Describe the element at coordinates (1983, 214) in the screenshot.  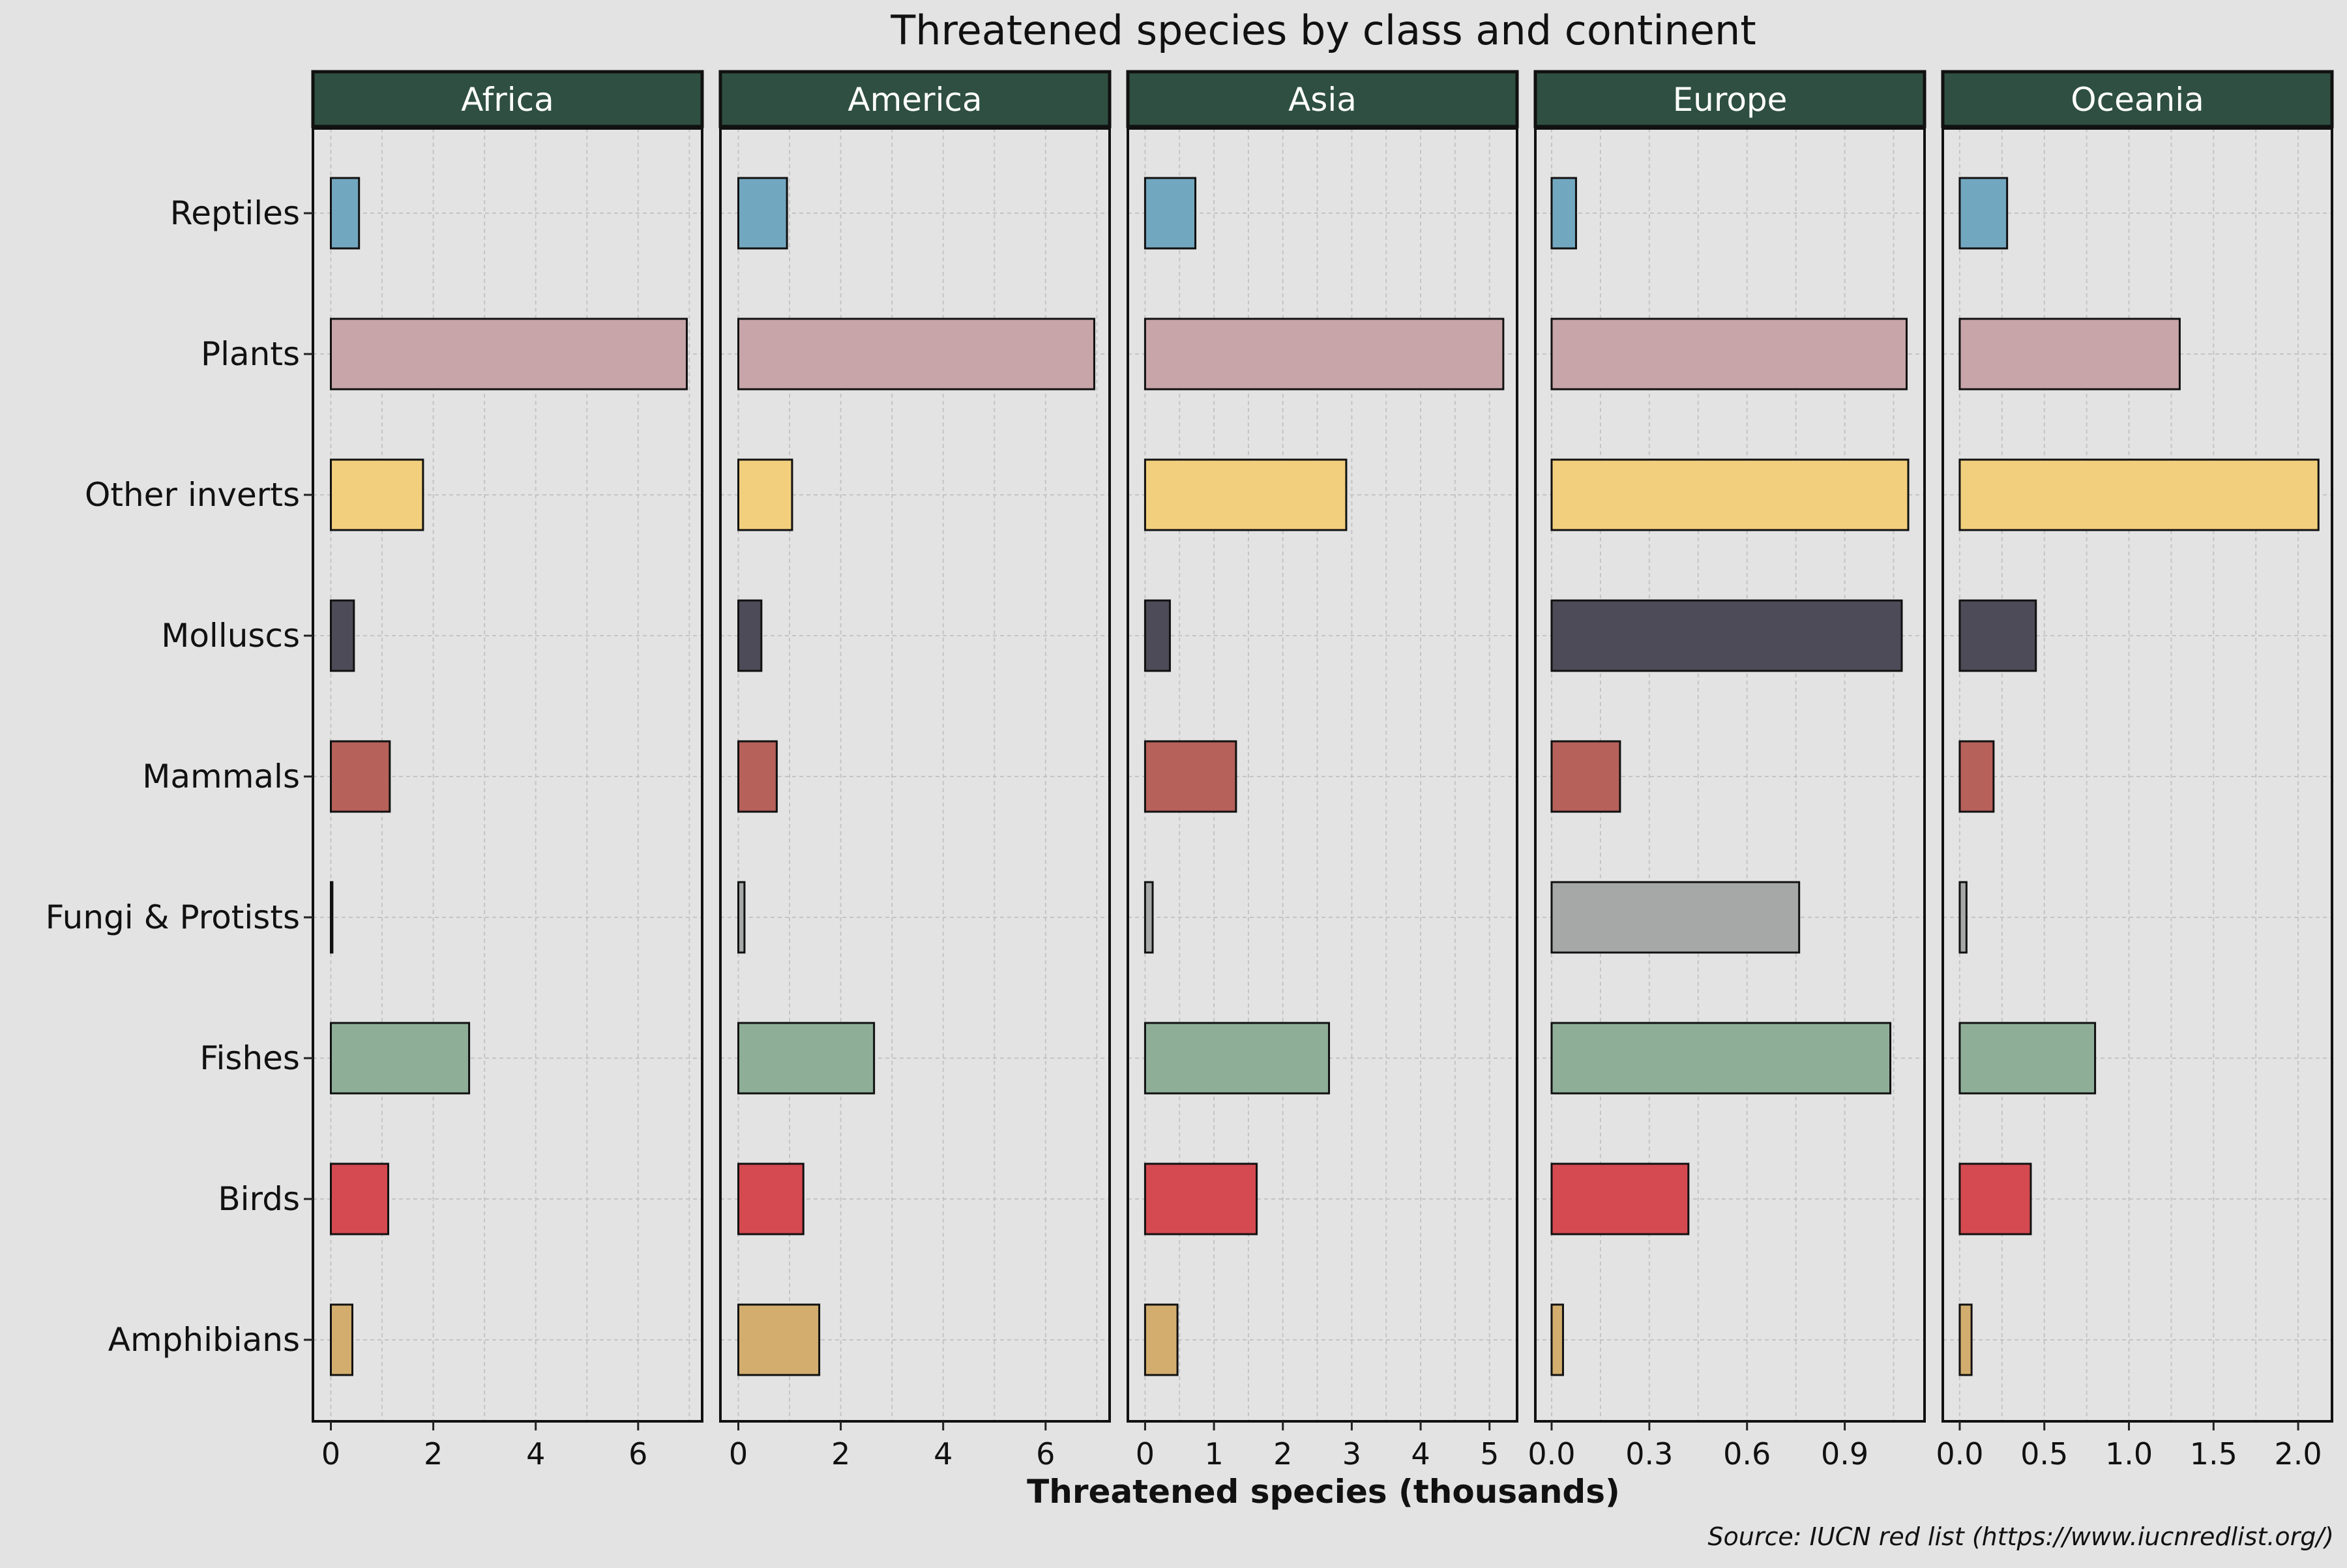
I see `bar-oceania-reptiles` at that location.